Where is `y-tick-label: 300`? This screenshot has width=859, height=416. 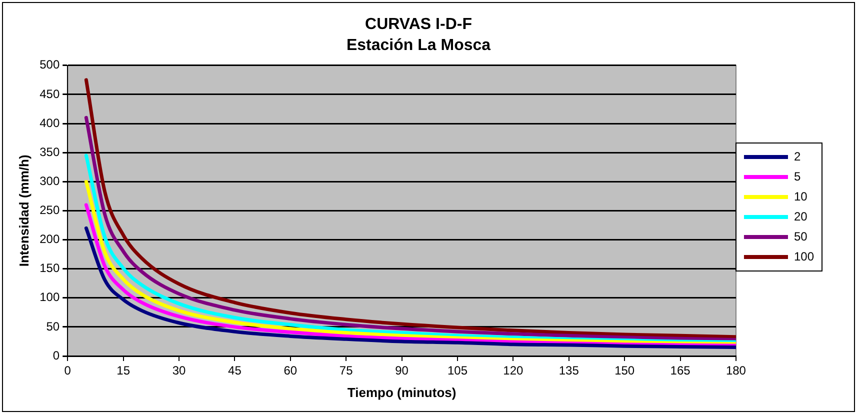
y-tick-label: 300 is located at coordinates (50, 181).